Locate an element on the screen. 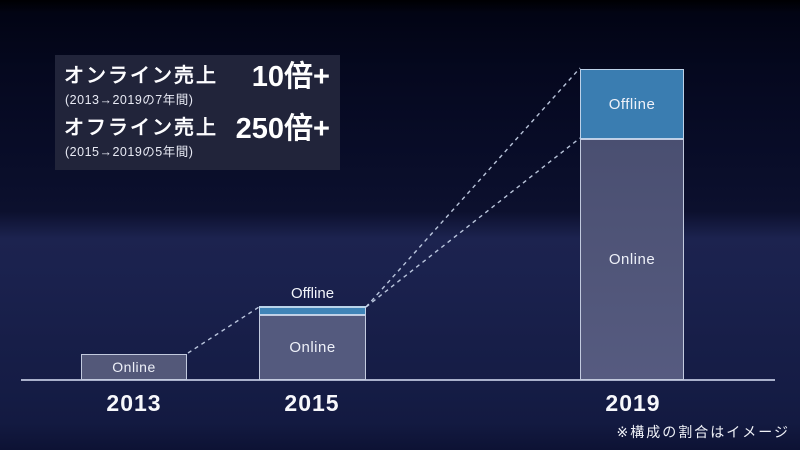 The image size is (800, 450). bar-2013-online-segment: Online is located at coordinates (134, 367).